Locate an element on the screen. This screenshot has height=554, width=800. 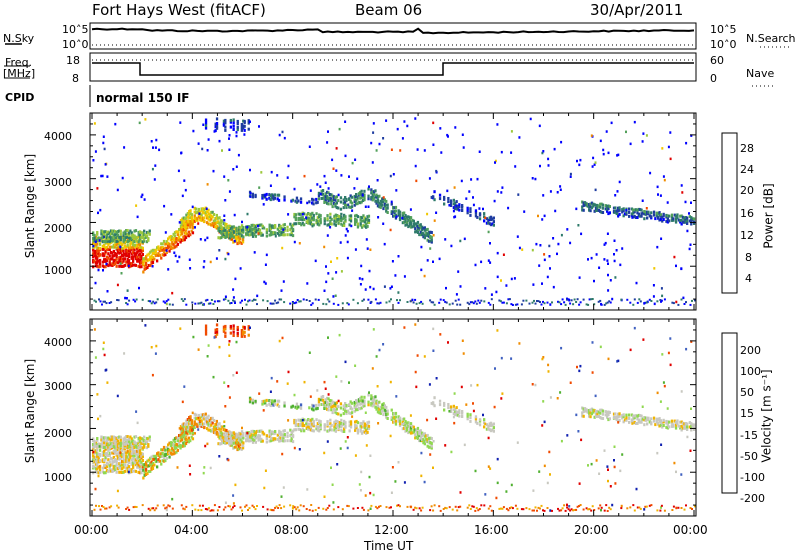
cpid-label: CPID is located at coordinates (20, 97).